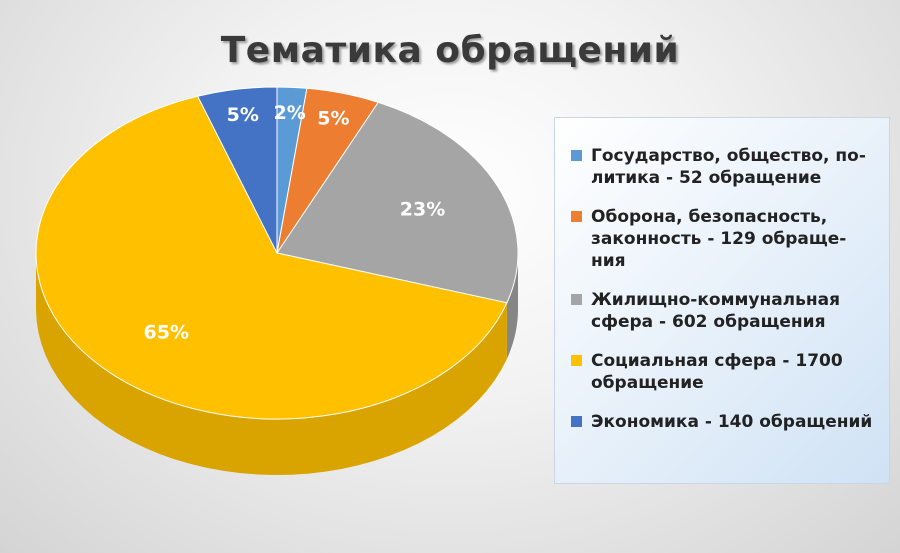 Image resolution: width=900 pixels, height=553 pixels. I want to click on legend-label-line: ния, so click(608, 261).